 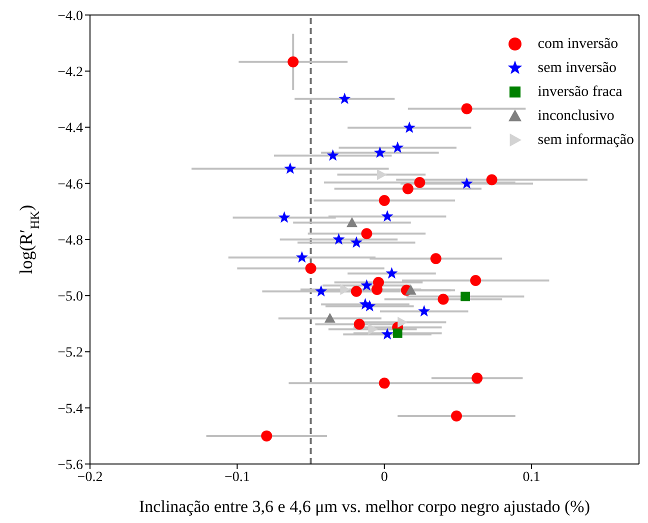 What do you see at coordinates (576, 116) in the screenshot?
I see `legend-label: inconclusivo` at bounding box center [576, 116].